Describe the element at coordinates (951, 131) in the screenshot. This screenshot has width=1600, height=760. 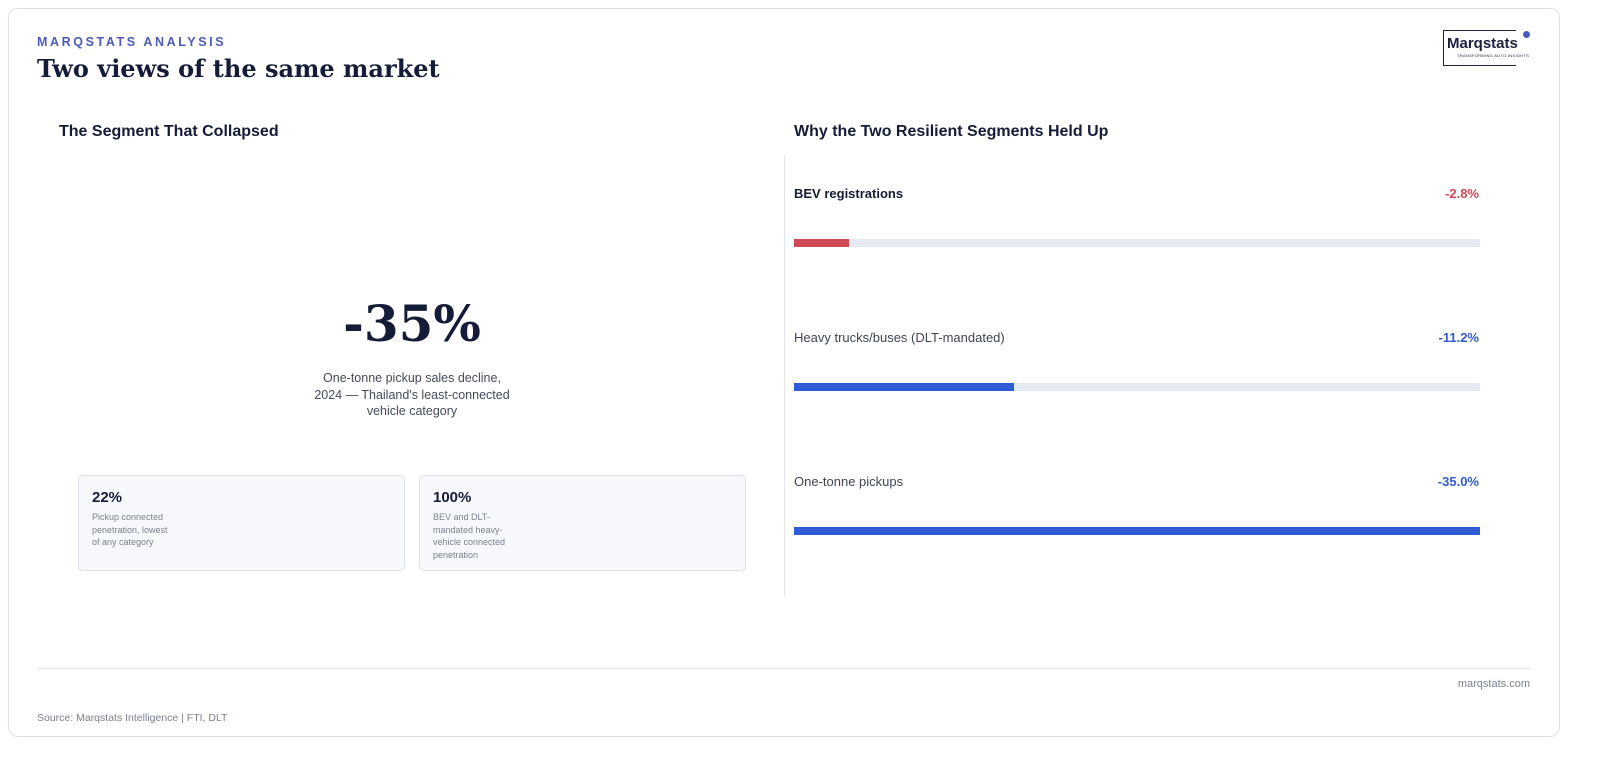
I see `panel-title: Why the Two Resilient Segments Held Up` at that location.